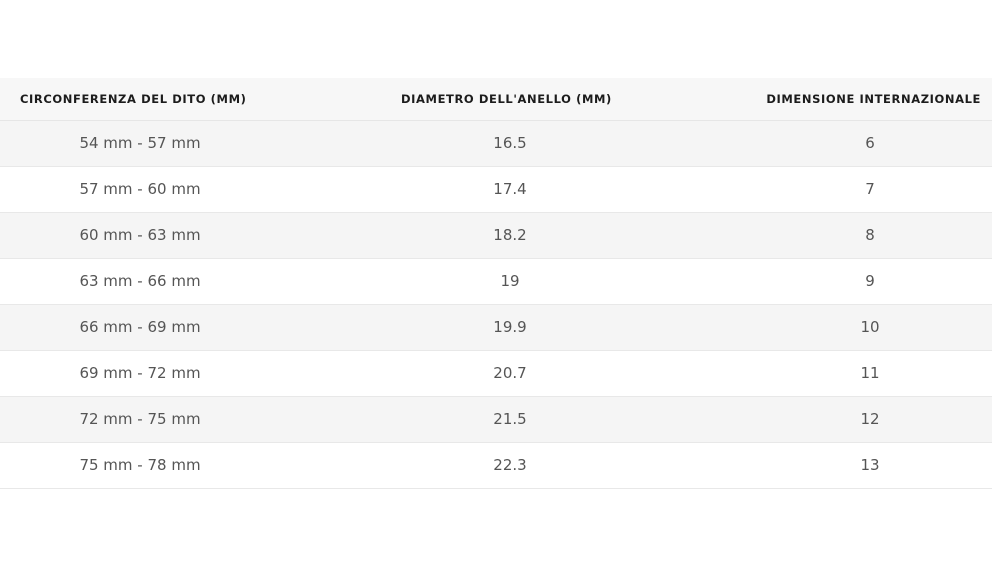 The image size is (1000, 561). I want to click on table-row: 60 mm - 63 mm 18.2 8, so click(496, 236).